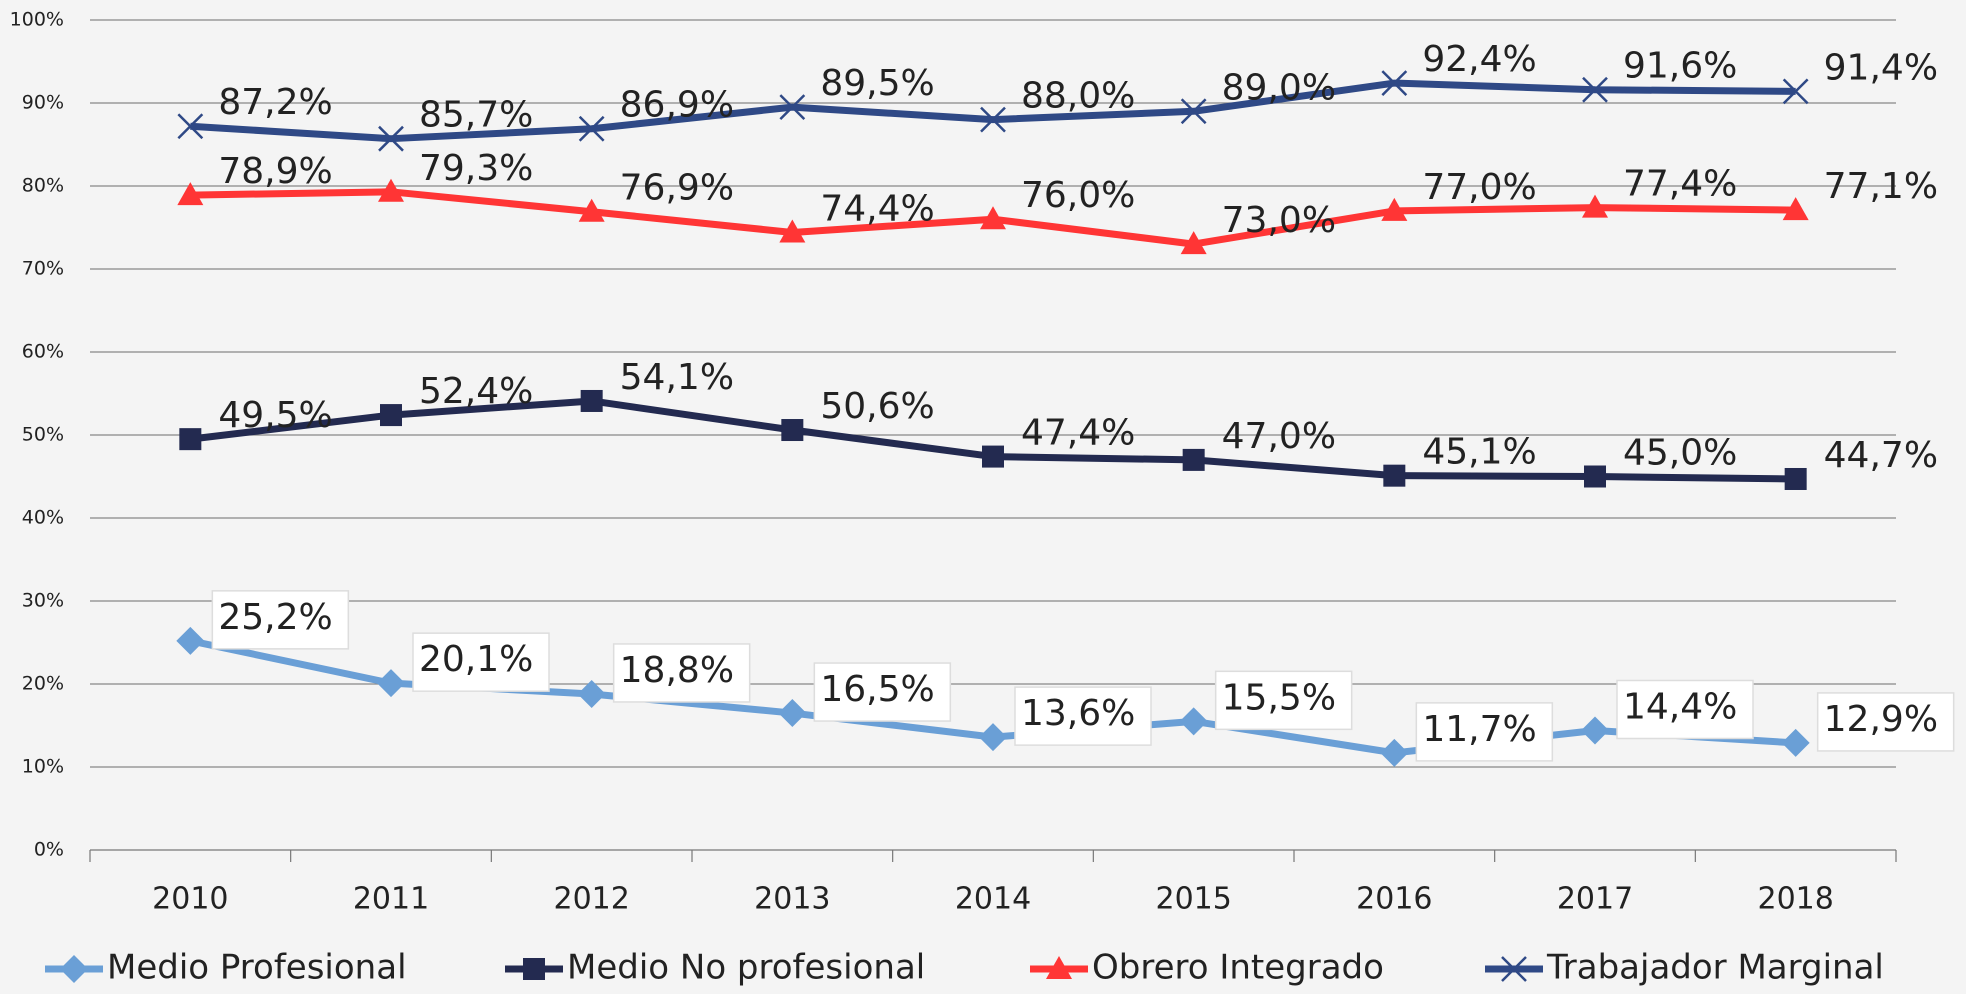 The image size is (1966, 994). I want to click on legend-label: Obrero Integrado, so click(1238, 968).